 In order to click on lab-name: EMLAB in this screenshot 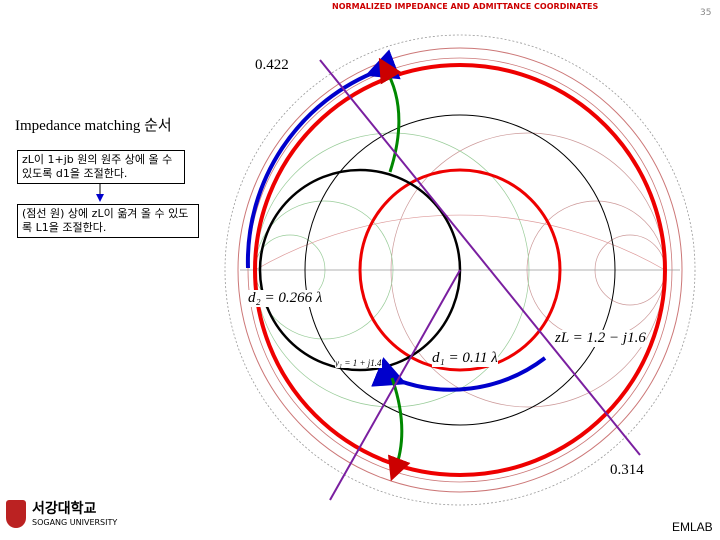, I will do `click(692, 527)`.